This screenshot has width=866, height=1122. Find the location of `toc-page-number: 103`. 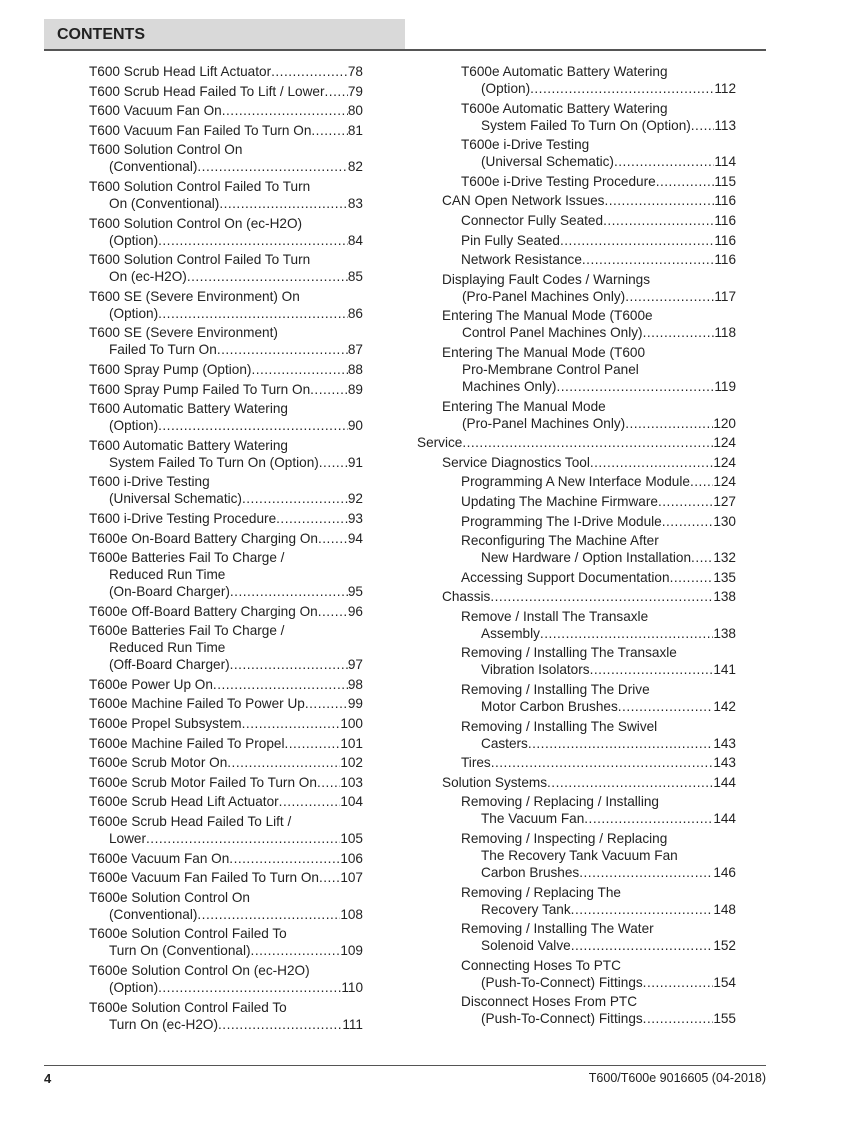

toc-page-number: 103 is located at coordinates (351, 782).